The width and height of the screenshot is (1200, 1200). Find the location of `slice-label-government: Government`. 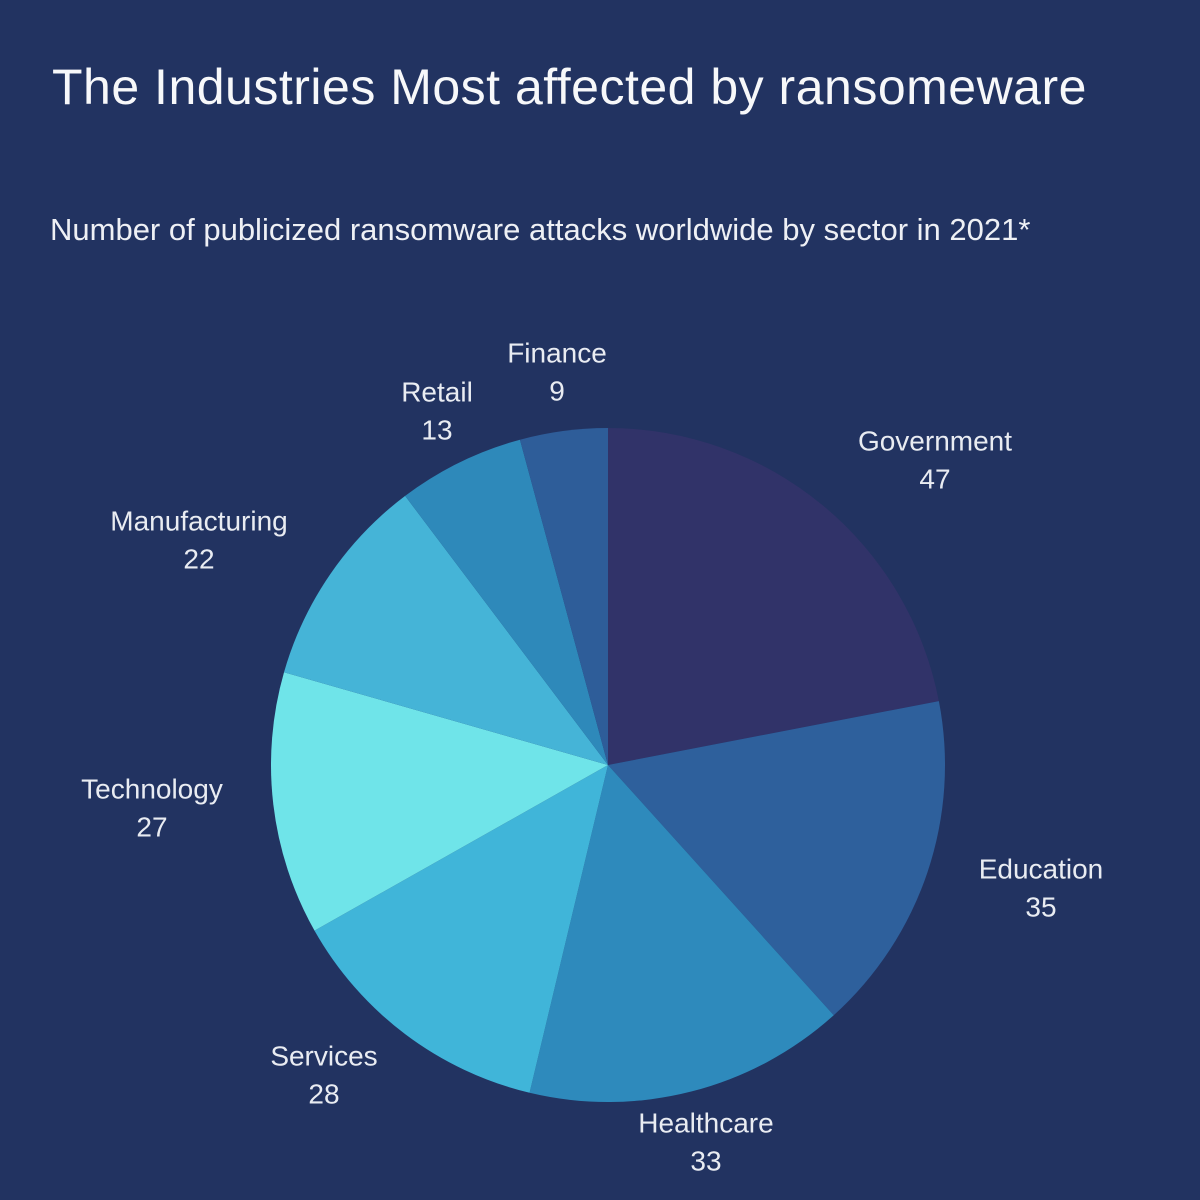

slice-label-government: Government is located at coordinates (935, 441).